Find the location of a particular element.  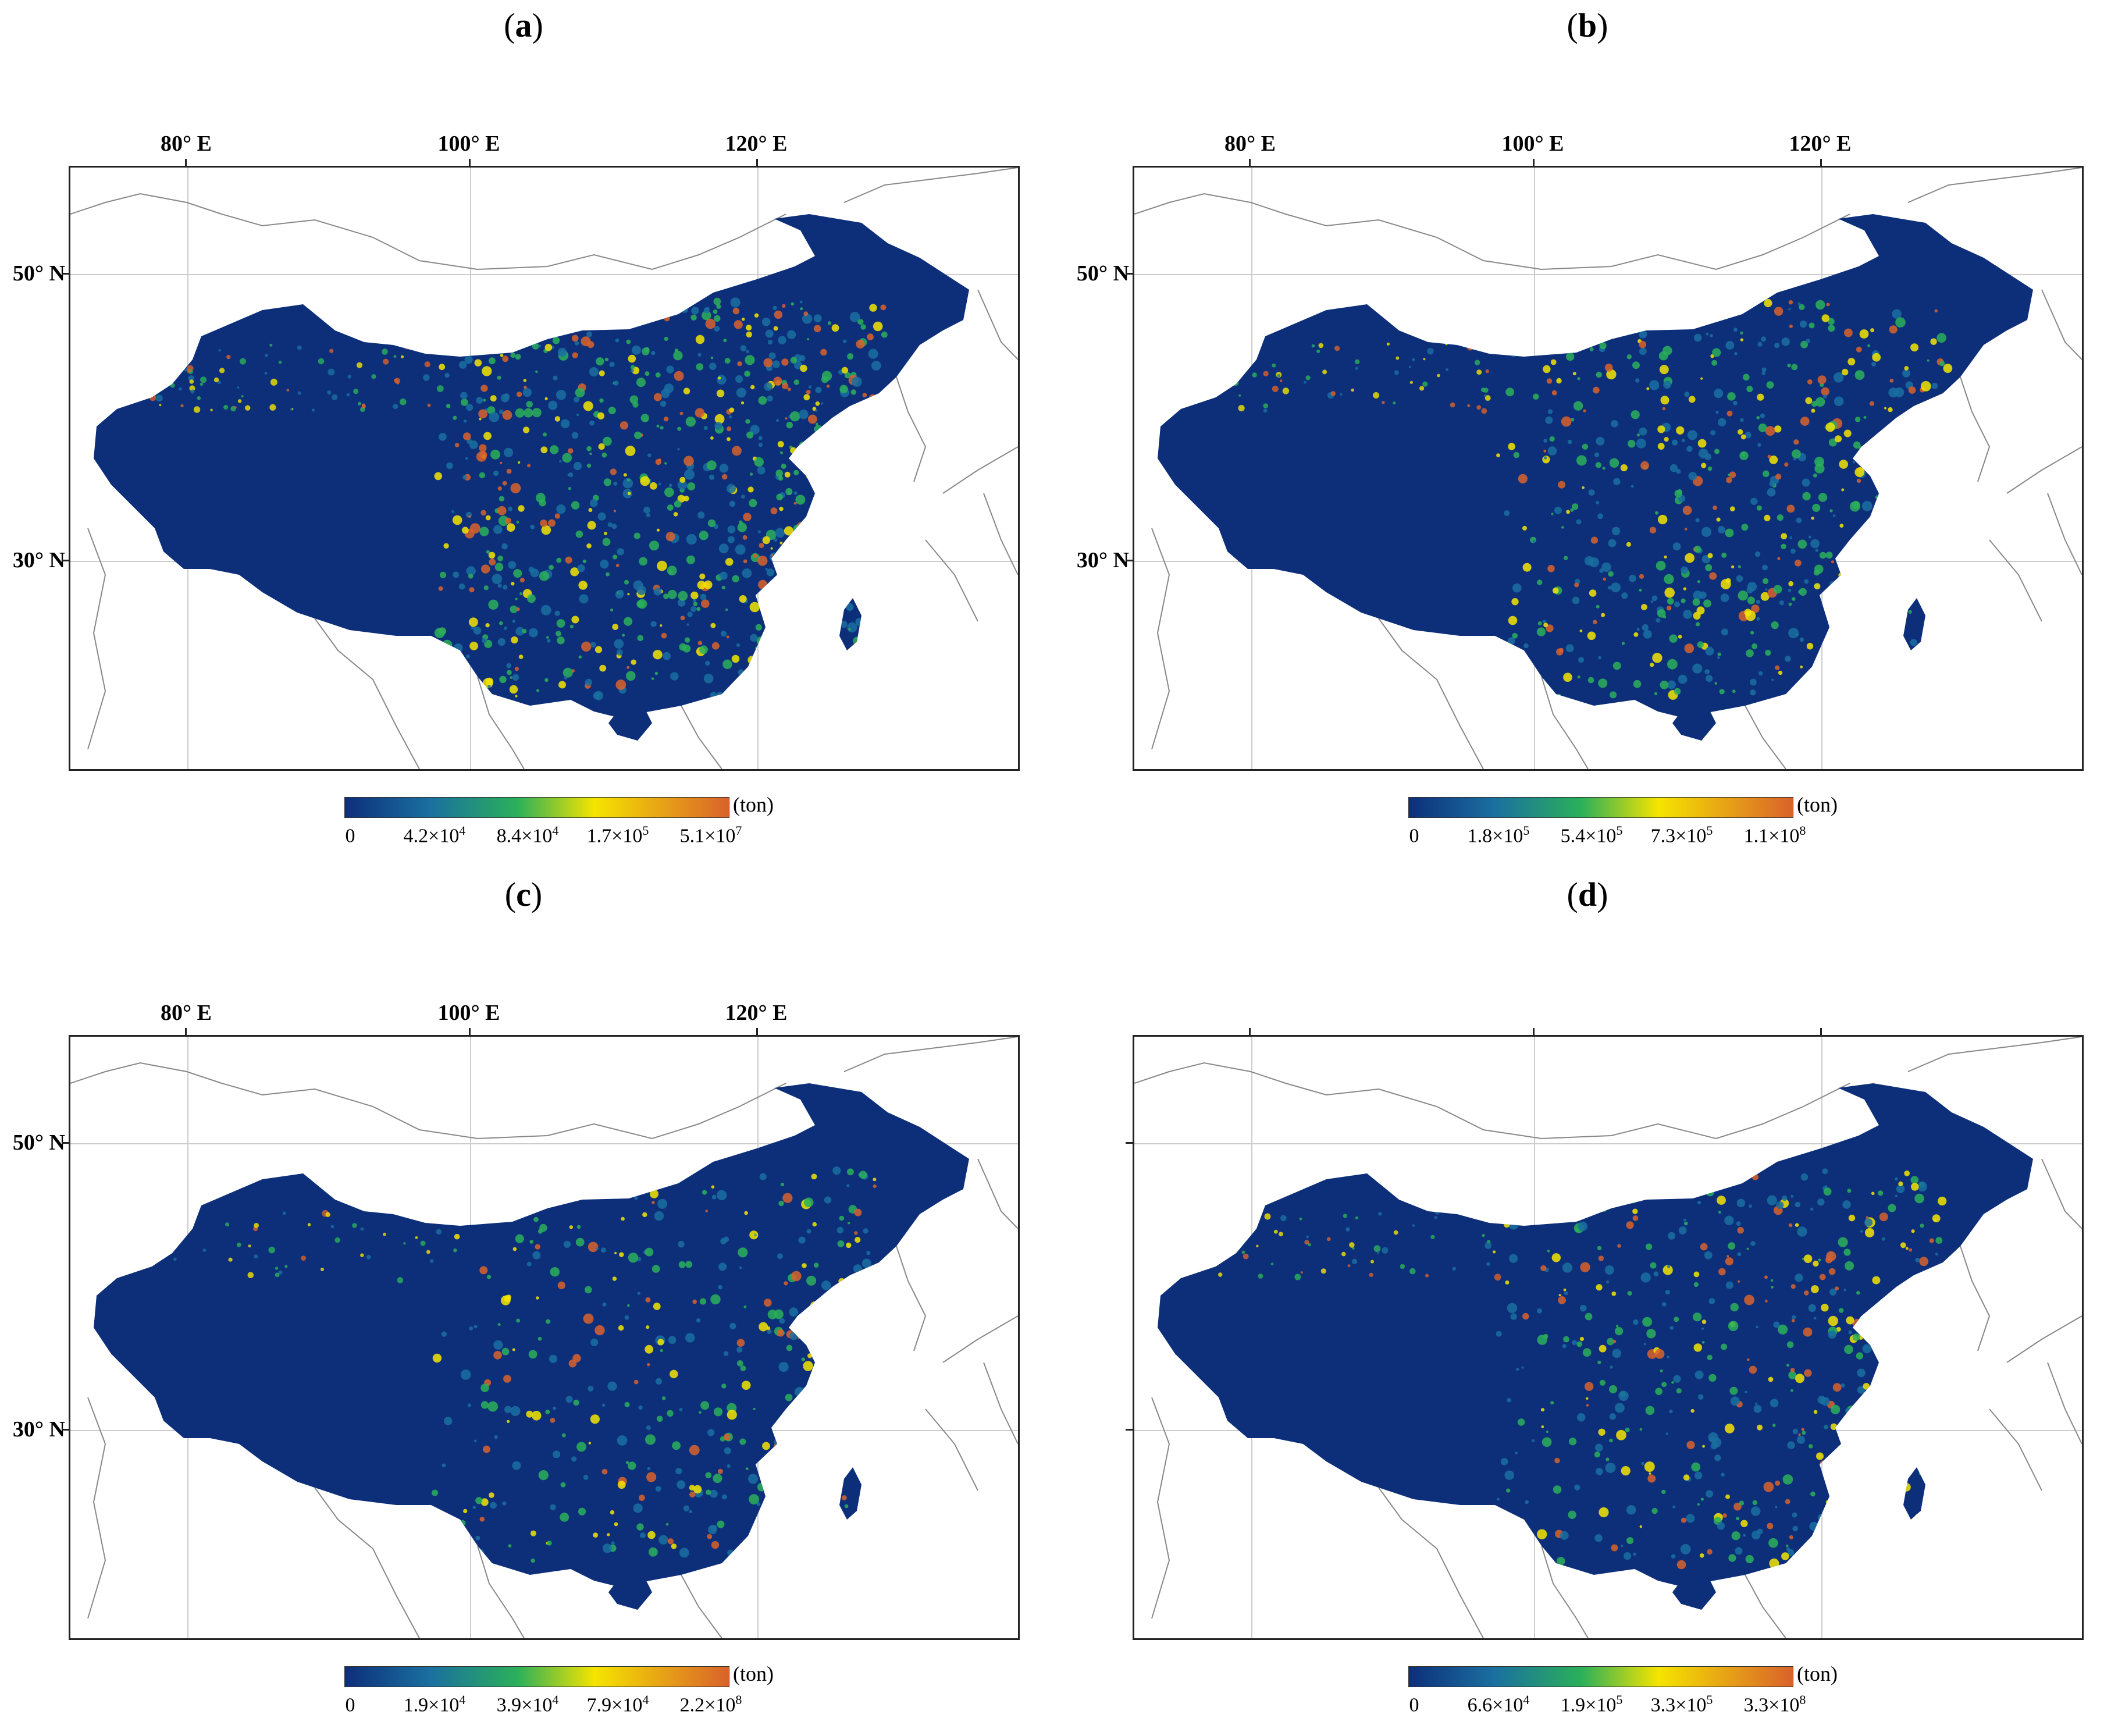

panel-label: (a) is located at coordinates (523, 25).